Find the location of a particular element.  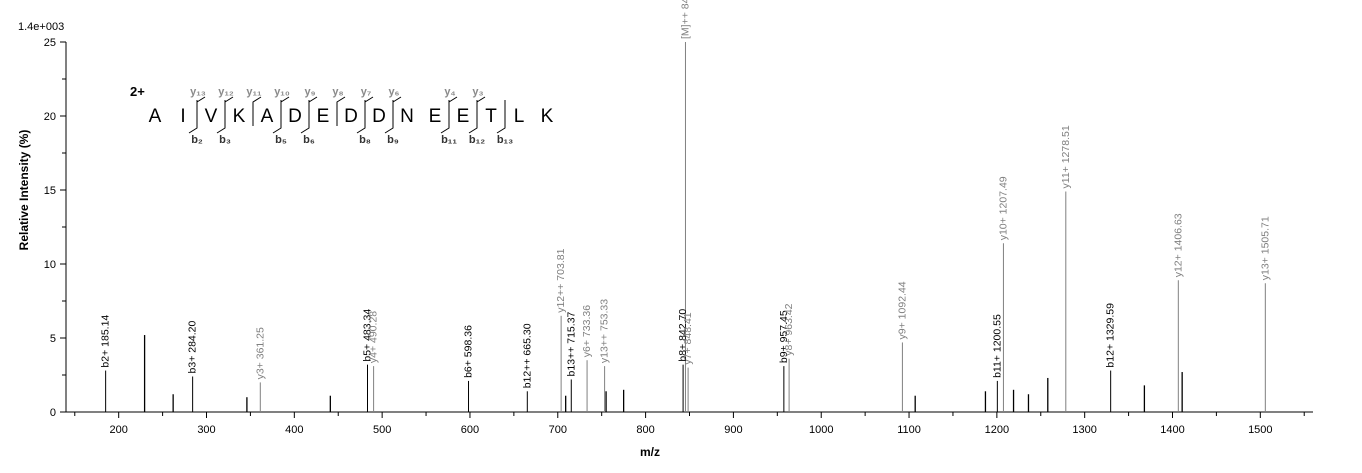

y-ion-label: y₁₁ is located at coordinates (254, 92).